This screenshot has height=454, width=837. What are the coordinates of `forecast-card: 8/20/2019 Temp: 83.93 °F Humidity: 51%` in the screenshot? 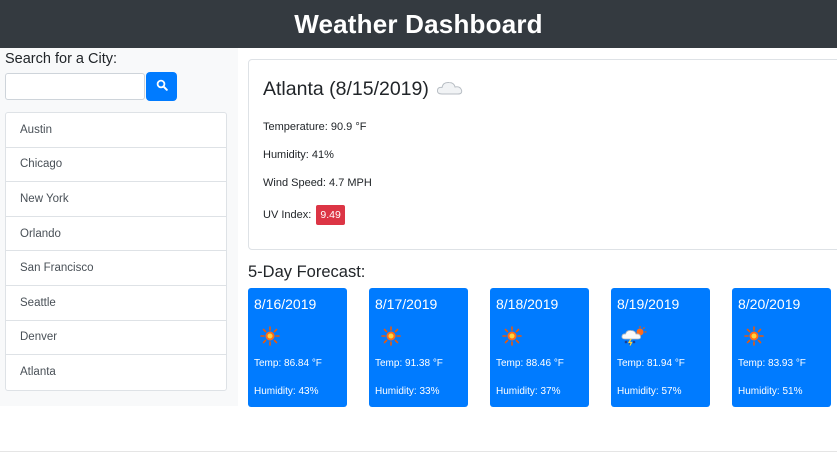 It's located at (781, 347).